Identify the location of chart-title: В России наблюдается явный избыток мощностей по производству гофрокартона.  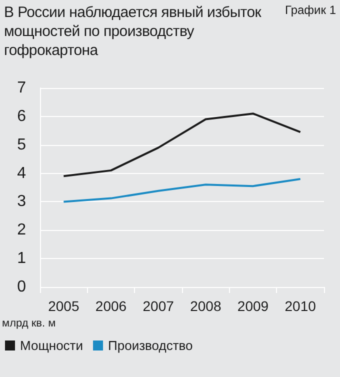
(133, 31).